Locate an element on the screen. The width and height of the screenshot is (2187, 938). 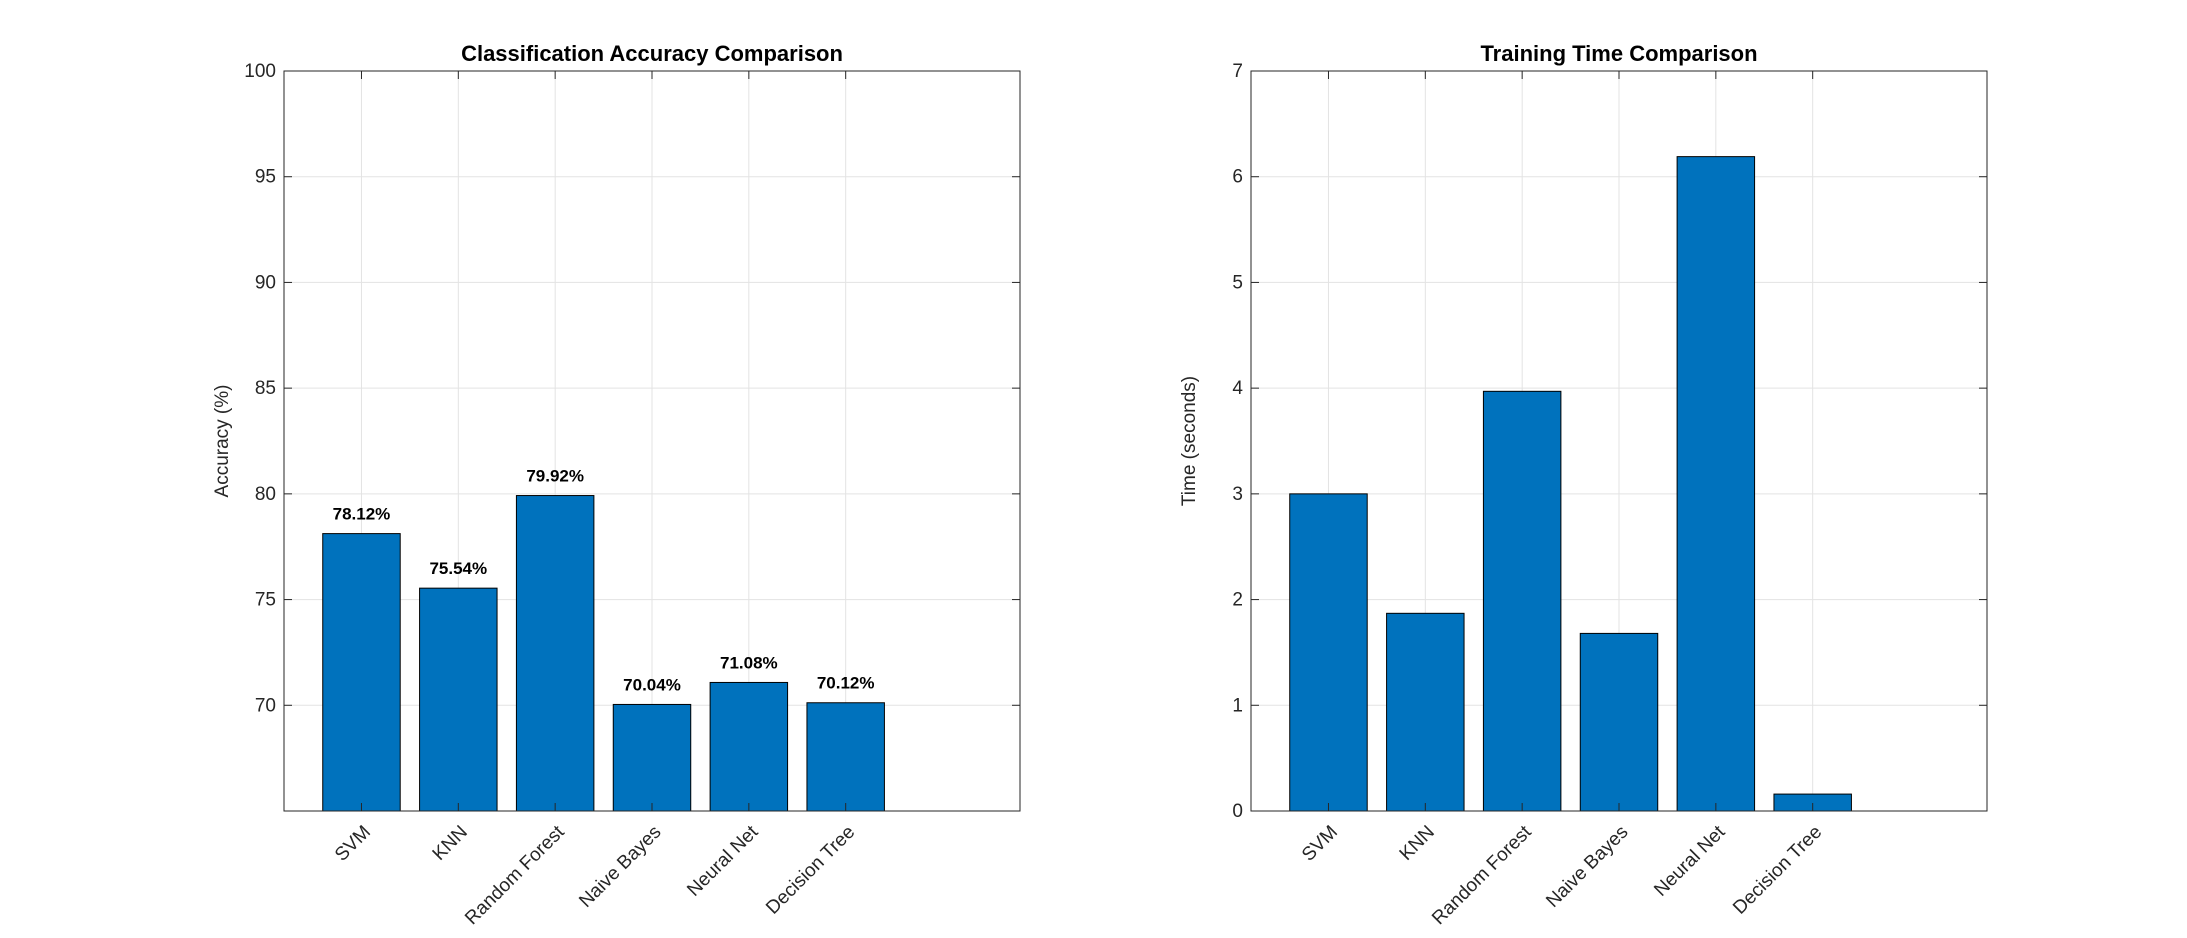
y-tick-label: 70 is located at coordinates (265, 705).